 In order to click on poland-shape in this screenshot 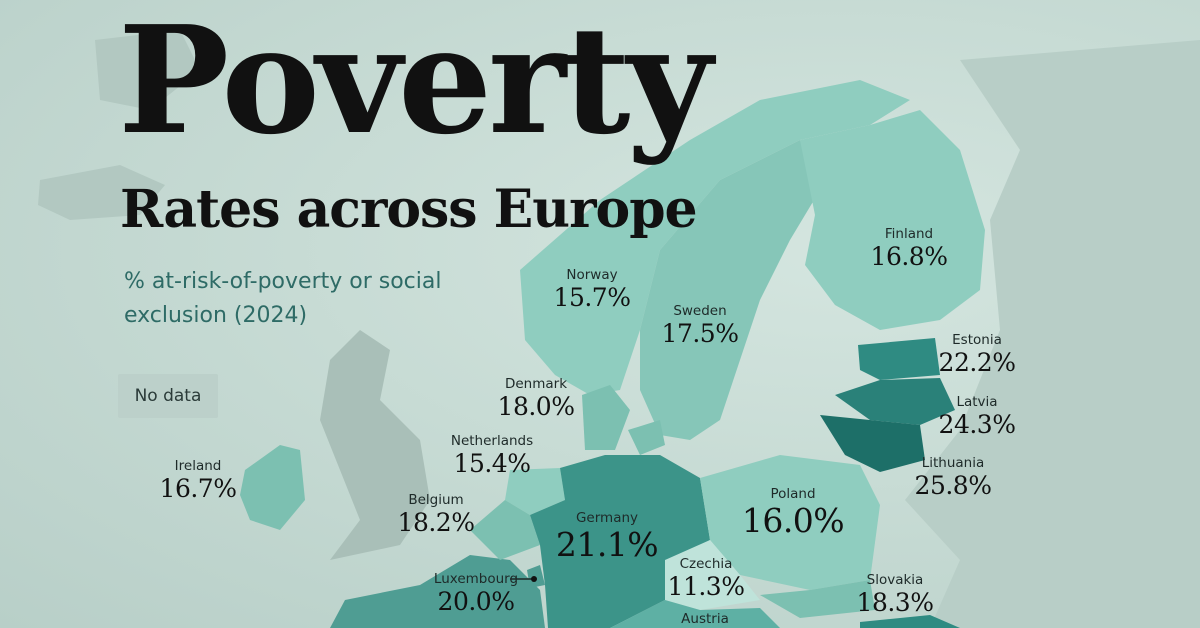, I will do `click(790, 522)`.